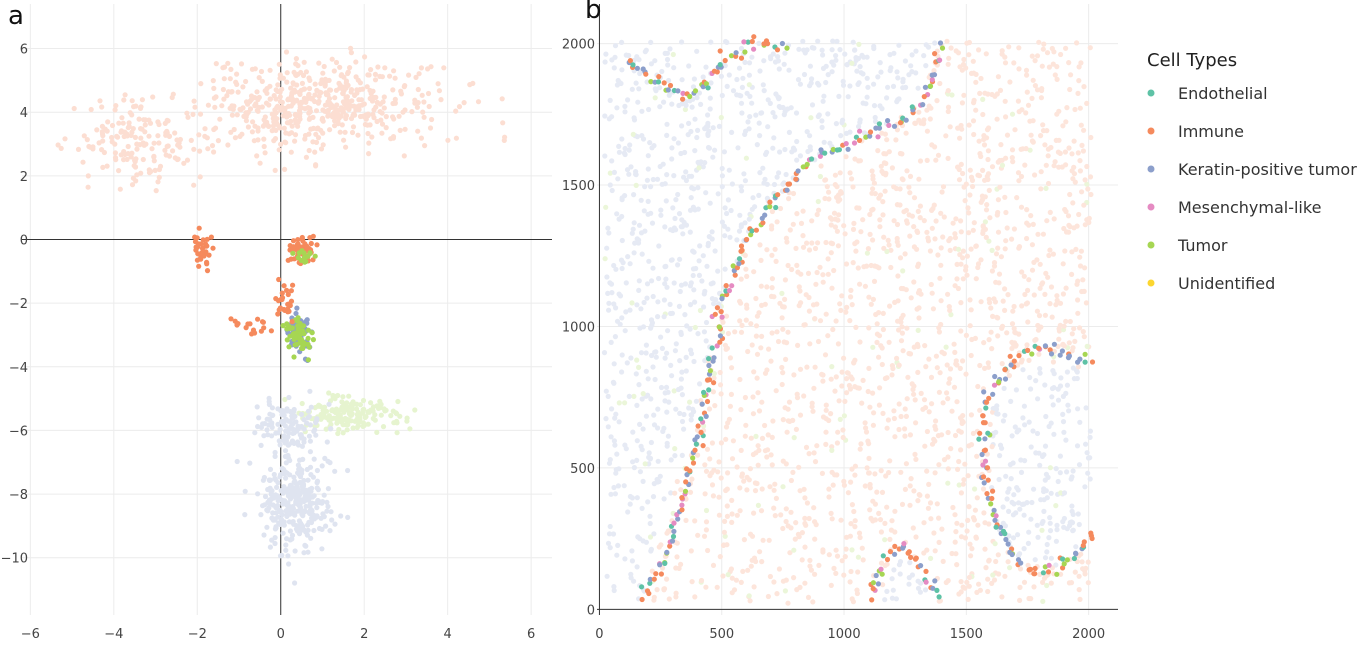 Image resolution: width=1361 pixels, height=656 pixels. What do you see at coordinates (1234, 207) in the screenshot?
I see `legend-item: Mesenchymal-like` at bounding box center [1234, 207].